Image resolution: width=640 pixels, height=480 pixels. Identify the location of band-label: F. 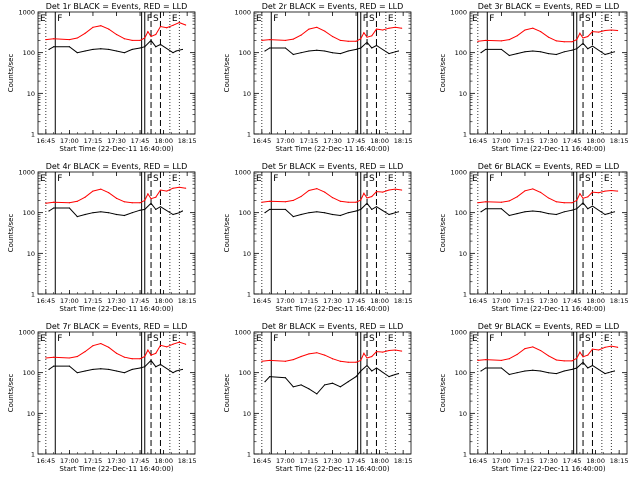
(491, 339).